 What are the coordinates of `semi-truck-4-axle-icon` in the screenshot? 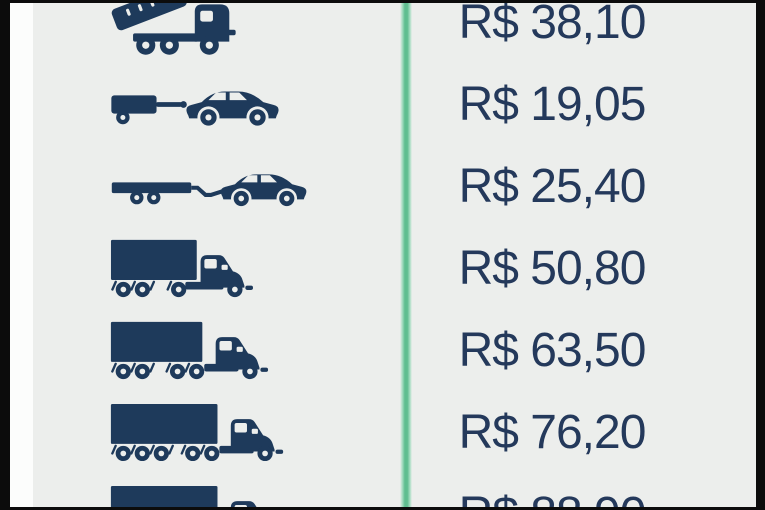 It's located at (181, 268).